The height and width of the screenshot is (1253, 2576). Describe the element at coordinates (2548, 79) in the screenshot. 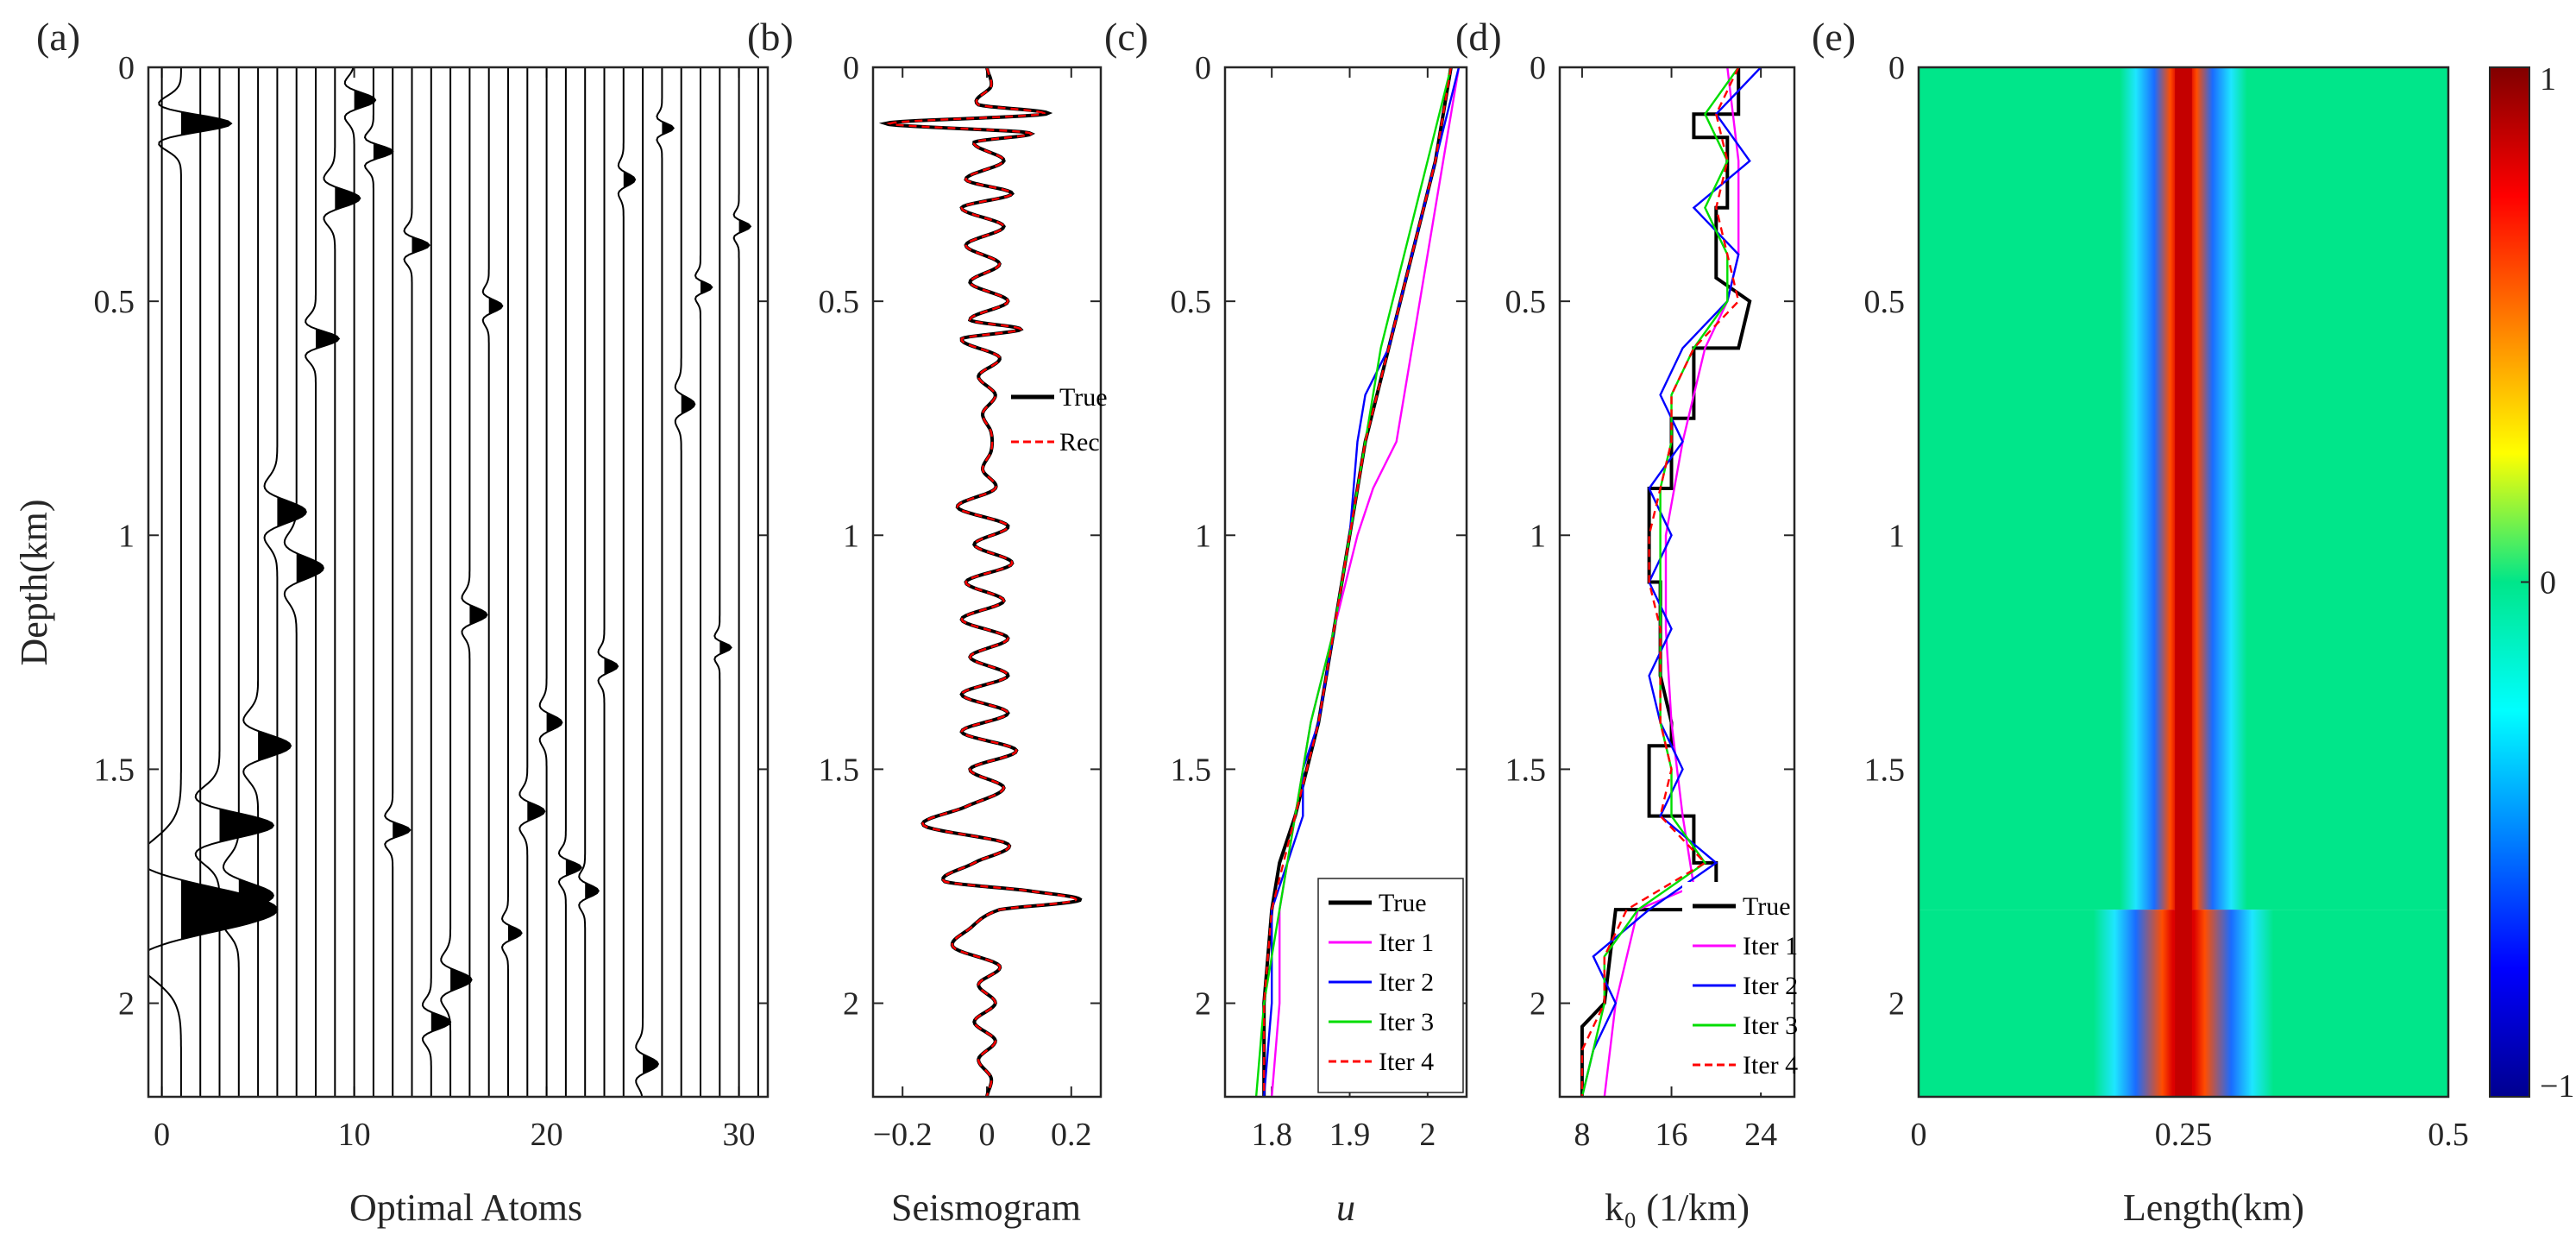

I see `colorbar-tick-label: 1` at that location.